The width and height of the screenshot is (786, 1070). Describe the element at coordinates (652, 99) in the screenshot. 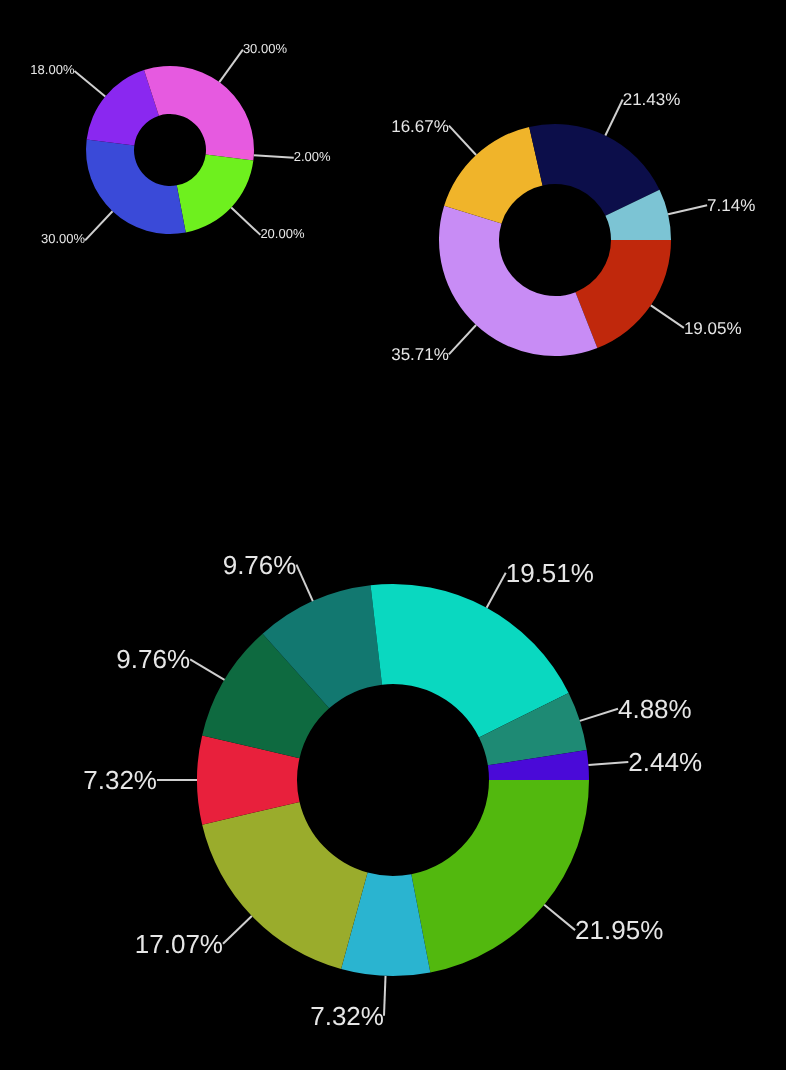

I see `data-label: 21.43%` at that location.